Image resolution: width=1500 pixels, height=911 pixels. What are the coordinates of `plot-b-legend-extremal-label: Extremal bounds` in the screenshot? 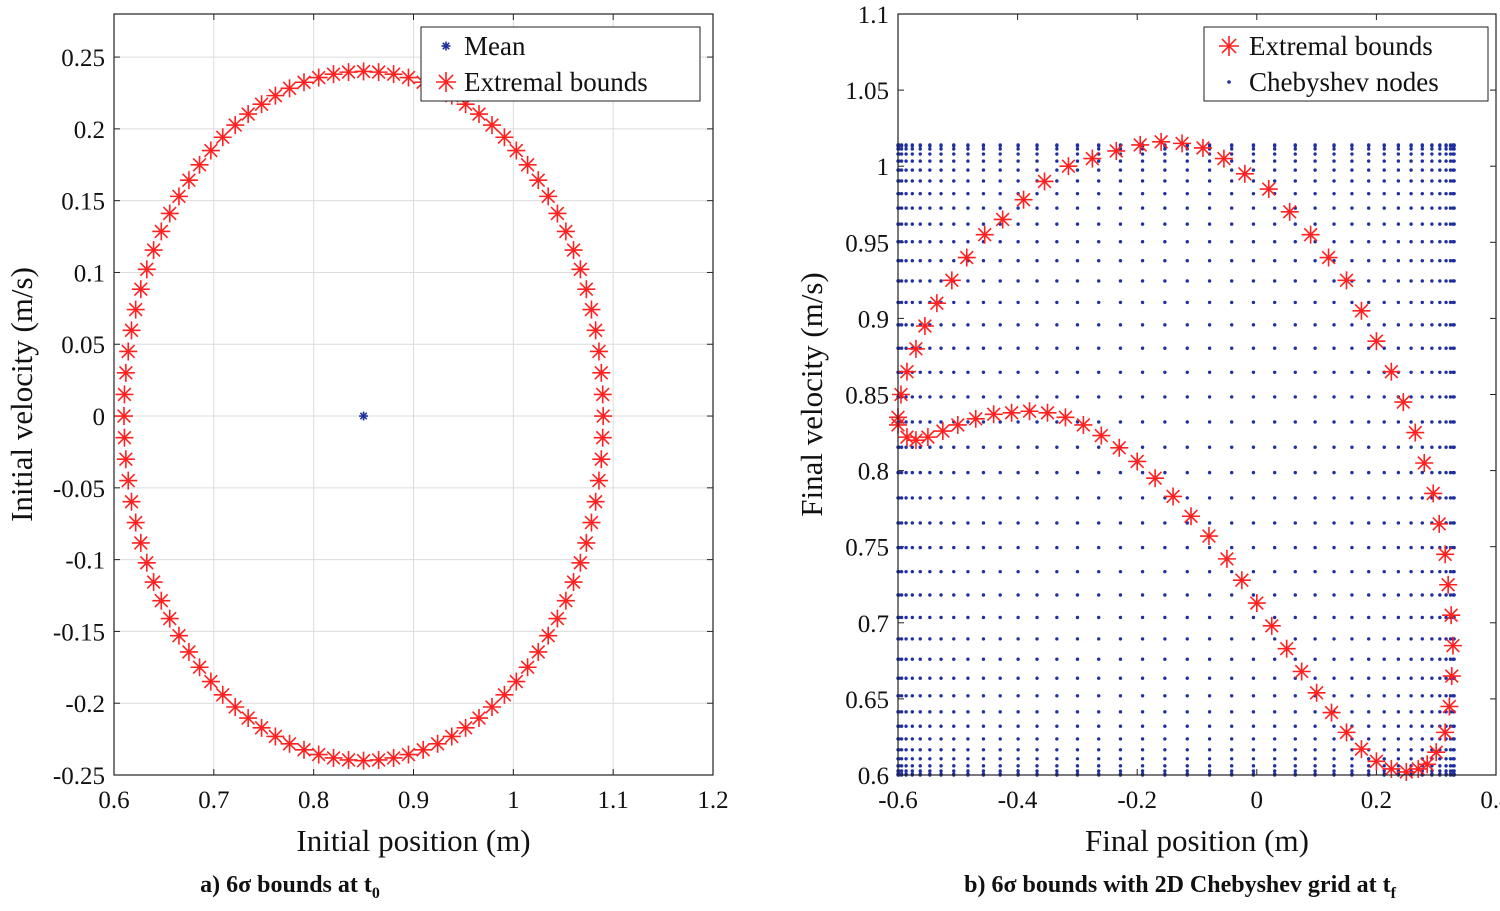 It's located at (1341, 46).